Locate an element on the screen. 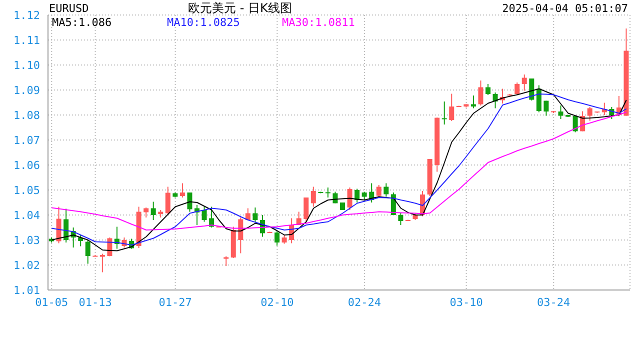 The image size is (640, 349). y-tick-label: 1.09 is located at coordinates (27, 90).